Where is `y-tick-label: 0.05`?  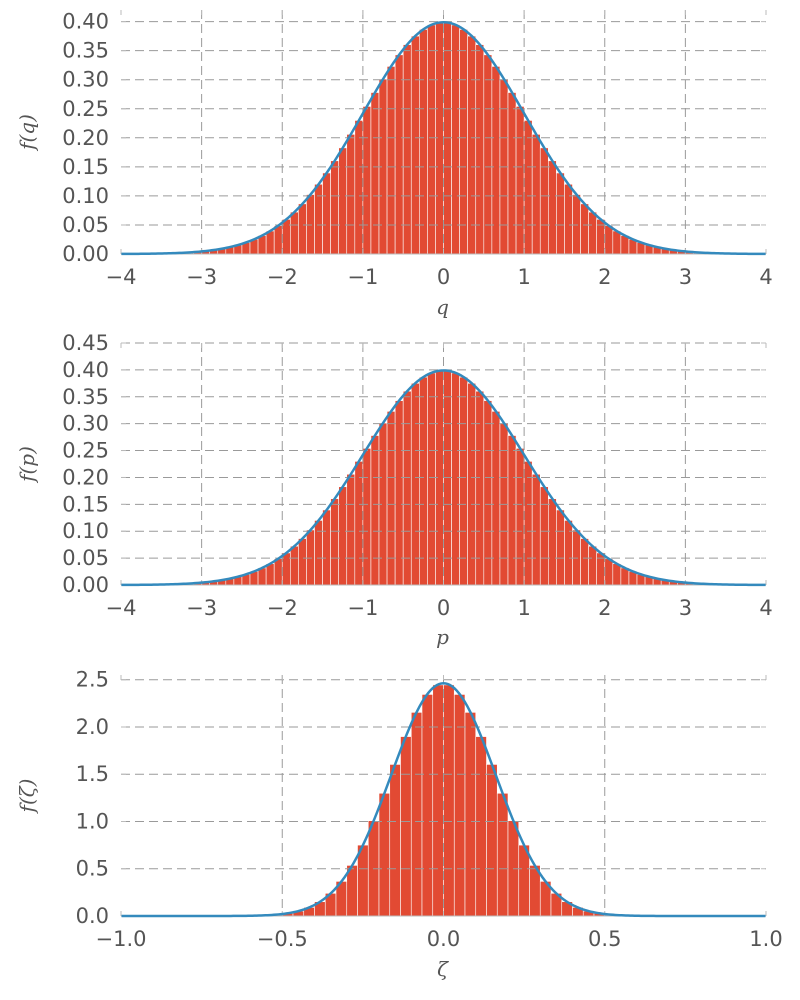
y-tick-label: 0.05 is located at coordinates (85, 225).